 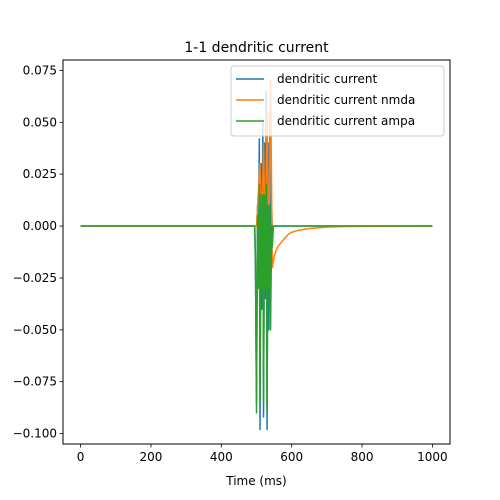 I want to click on y-tick-label: −0.075, so click(x=35, y=382).